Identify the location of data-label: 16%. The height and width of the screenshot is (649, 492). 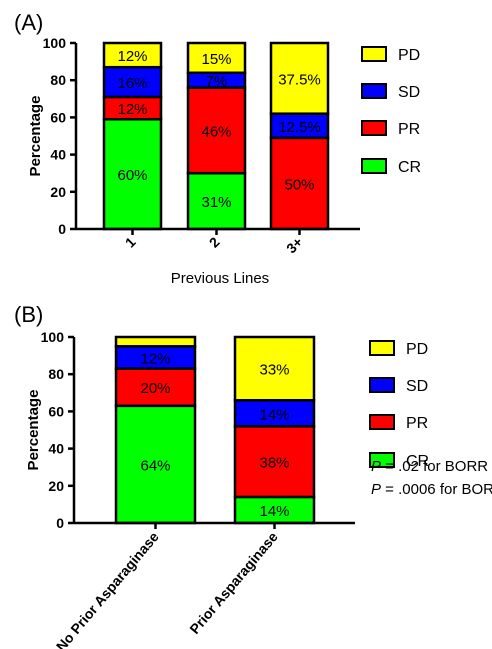
(132, 83).